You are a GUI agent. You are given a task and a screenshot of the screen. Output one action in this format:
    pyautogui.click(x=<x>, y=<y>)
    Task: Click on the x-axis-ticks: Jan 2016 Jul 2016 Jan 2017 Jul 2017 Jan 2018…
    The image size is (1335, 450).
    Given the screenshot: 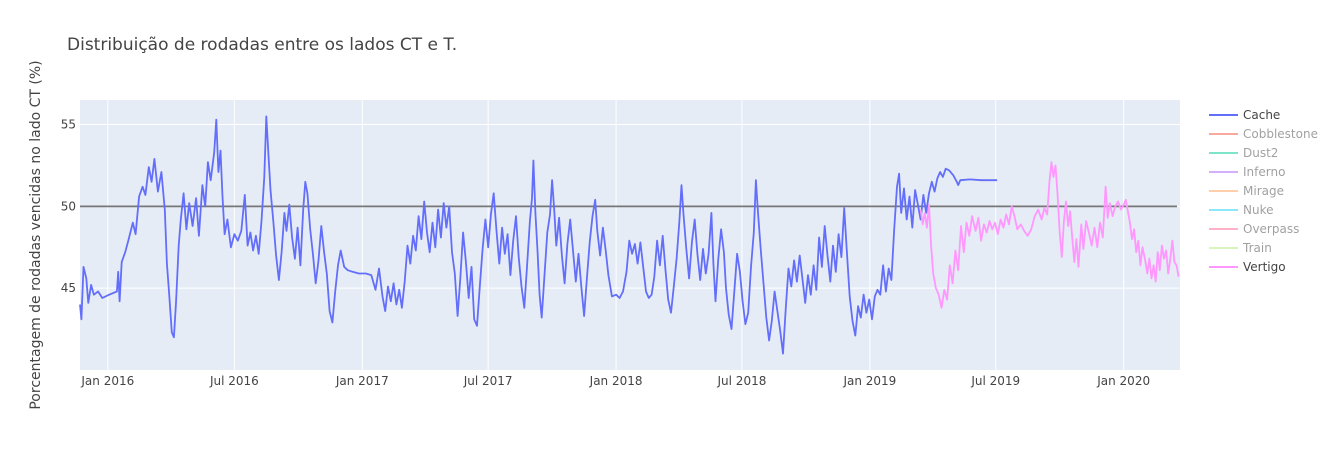 What is the action you would take?
    pyautogui.click(x=615, y=381)
    